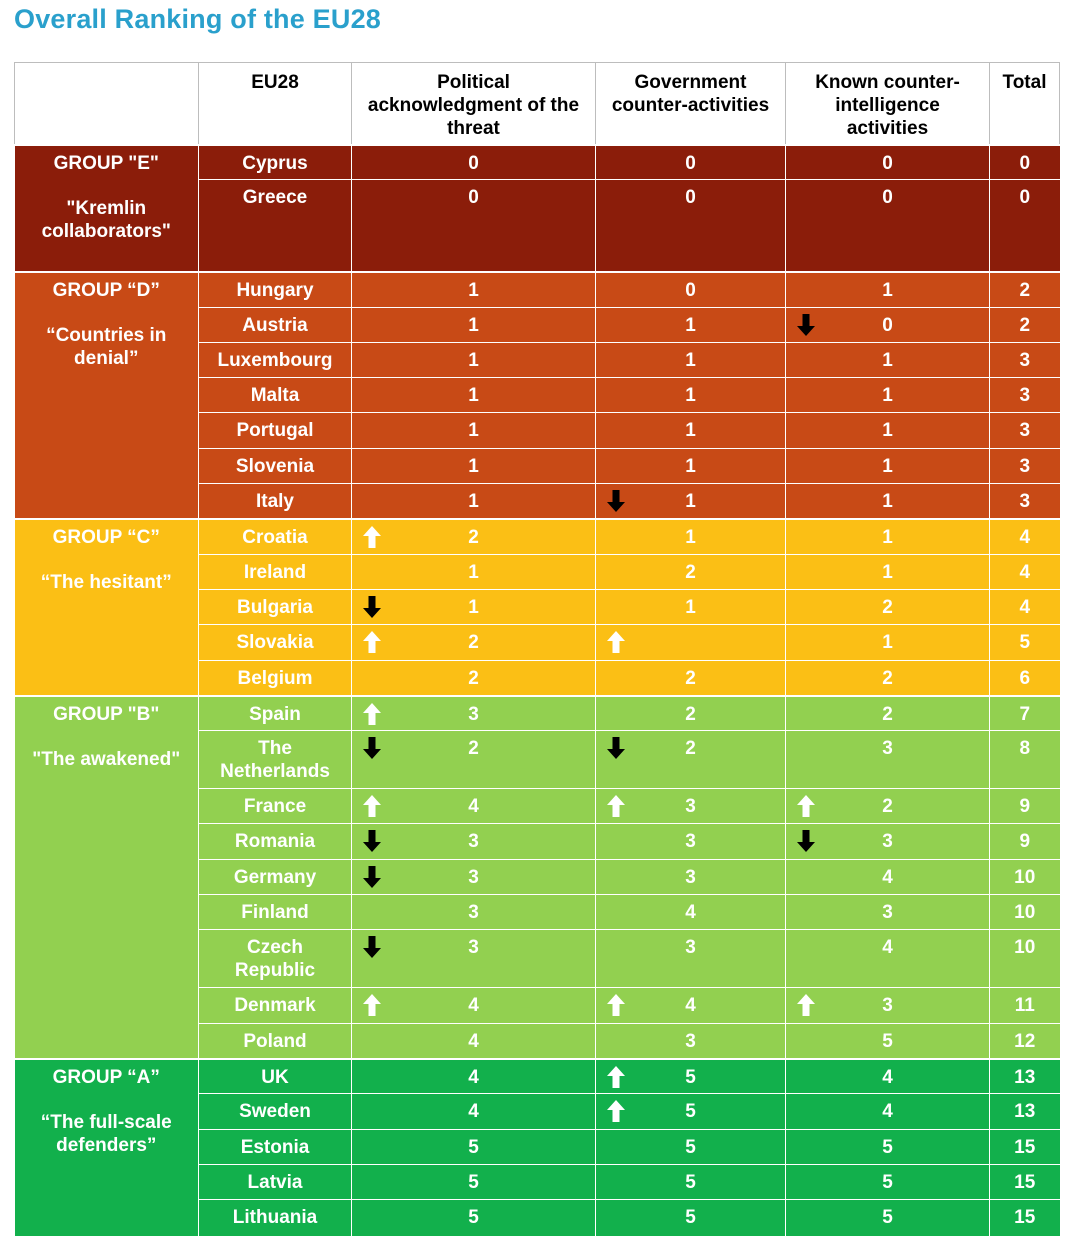 The image size is (1076, 1256). I want to click on government-score: 0, so click(690, 197).